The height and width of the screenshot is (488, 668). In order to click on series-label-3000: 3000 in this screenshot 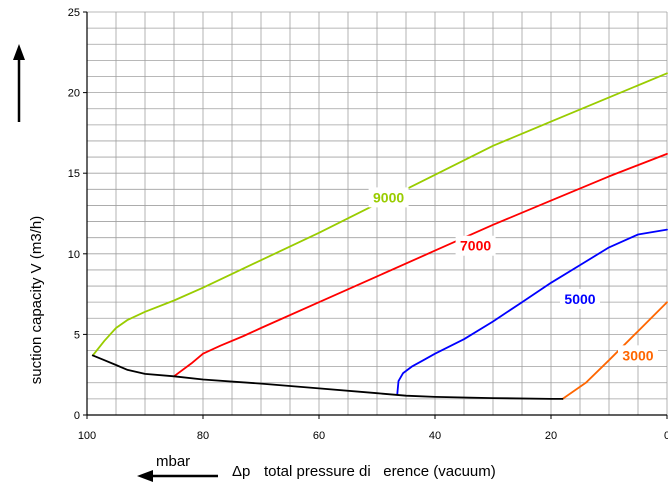, I will do `click(637, 355)`.